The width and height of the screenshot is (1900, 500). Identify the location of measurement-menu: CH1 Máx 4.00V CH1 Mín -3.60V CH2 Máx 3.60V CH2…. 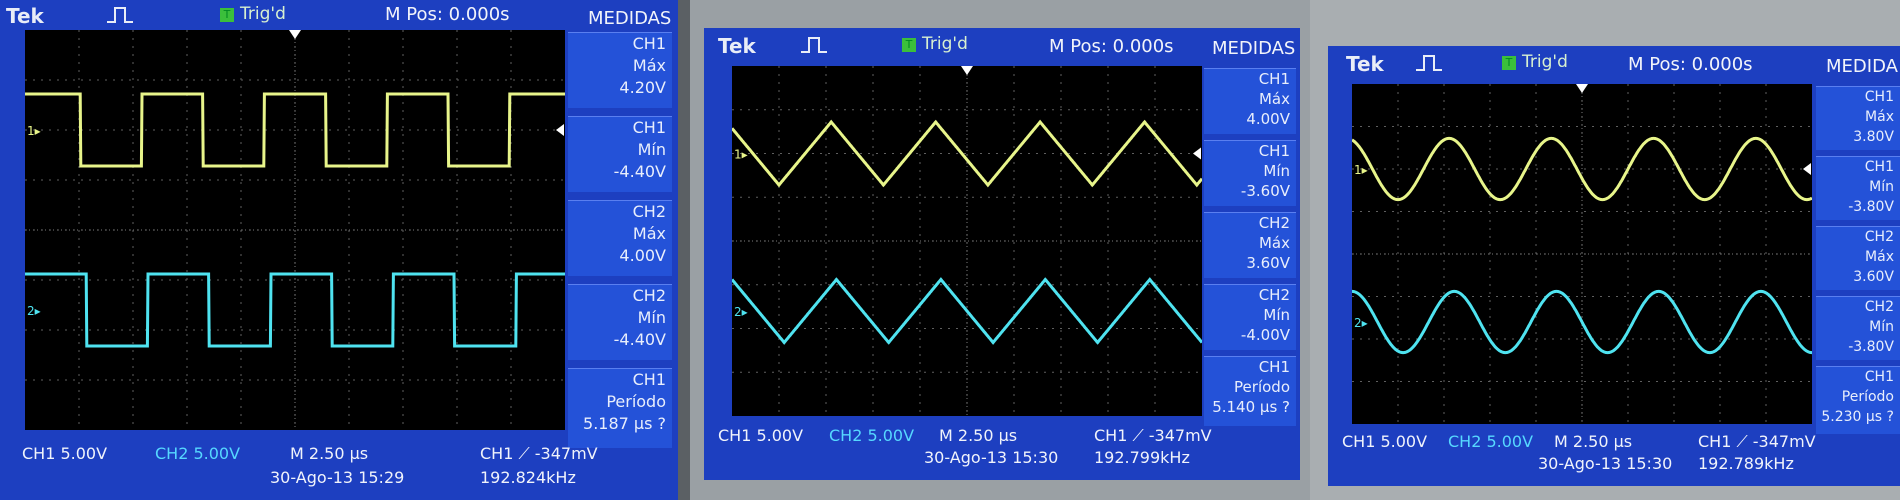
(1250, 253).